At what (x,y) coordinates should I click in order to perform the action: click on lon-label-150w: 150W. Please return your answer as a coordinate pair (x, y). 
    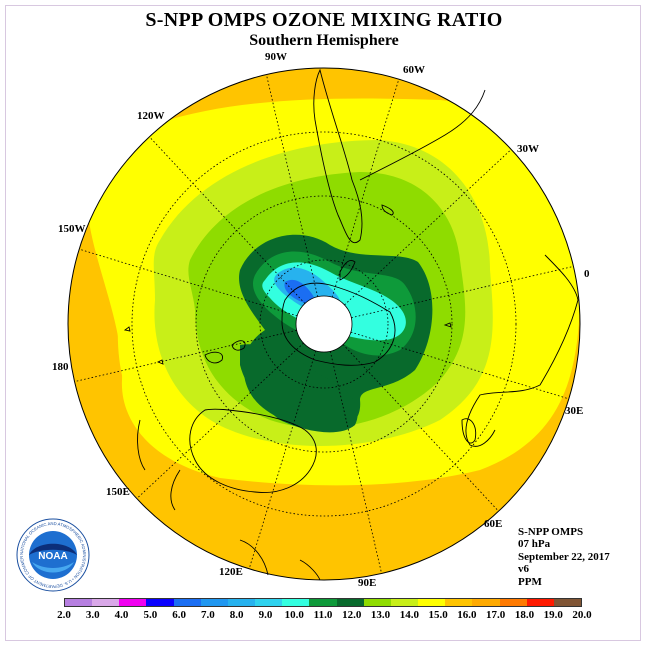
    Looking at the image, I should click on (72, 229).